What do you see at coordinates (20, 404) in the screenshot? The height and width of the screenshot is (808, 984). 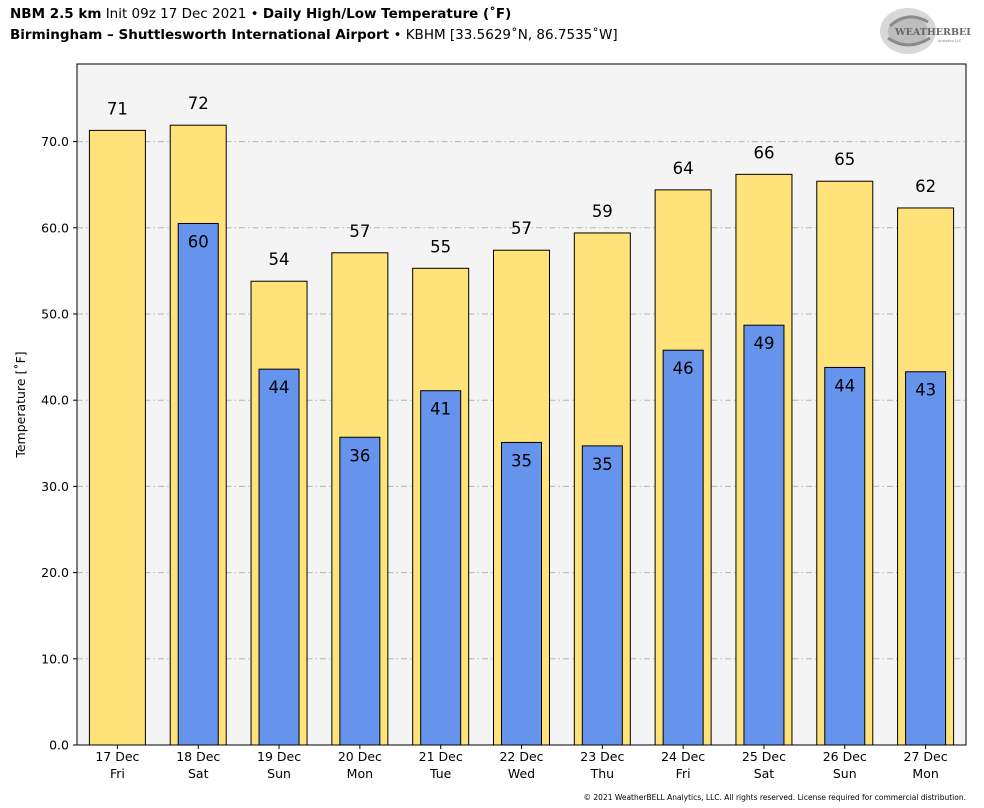 I see `y-axis-label: Temperature [˚F]` at bounding box center [20, 404].